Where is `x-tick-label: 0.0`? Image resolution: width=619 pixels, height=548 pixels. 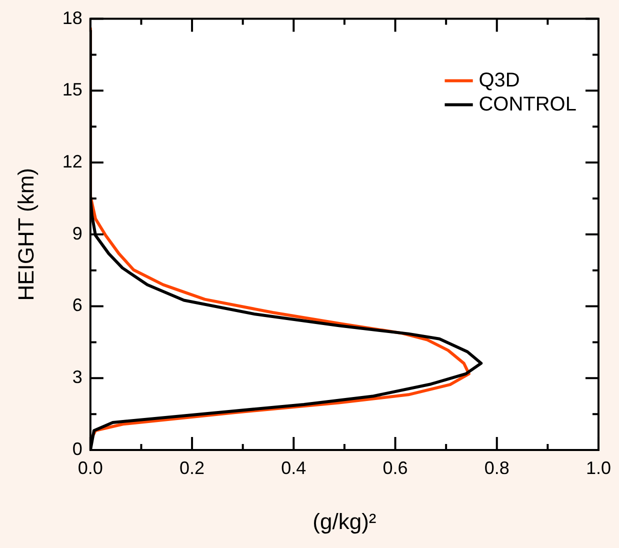
x-tick-label: 0.0 is located at coordinates (90, 468).